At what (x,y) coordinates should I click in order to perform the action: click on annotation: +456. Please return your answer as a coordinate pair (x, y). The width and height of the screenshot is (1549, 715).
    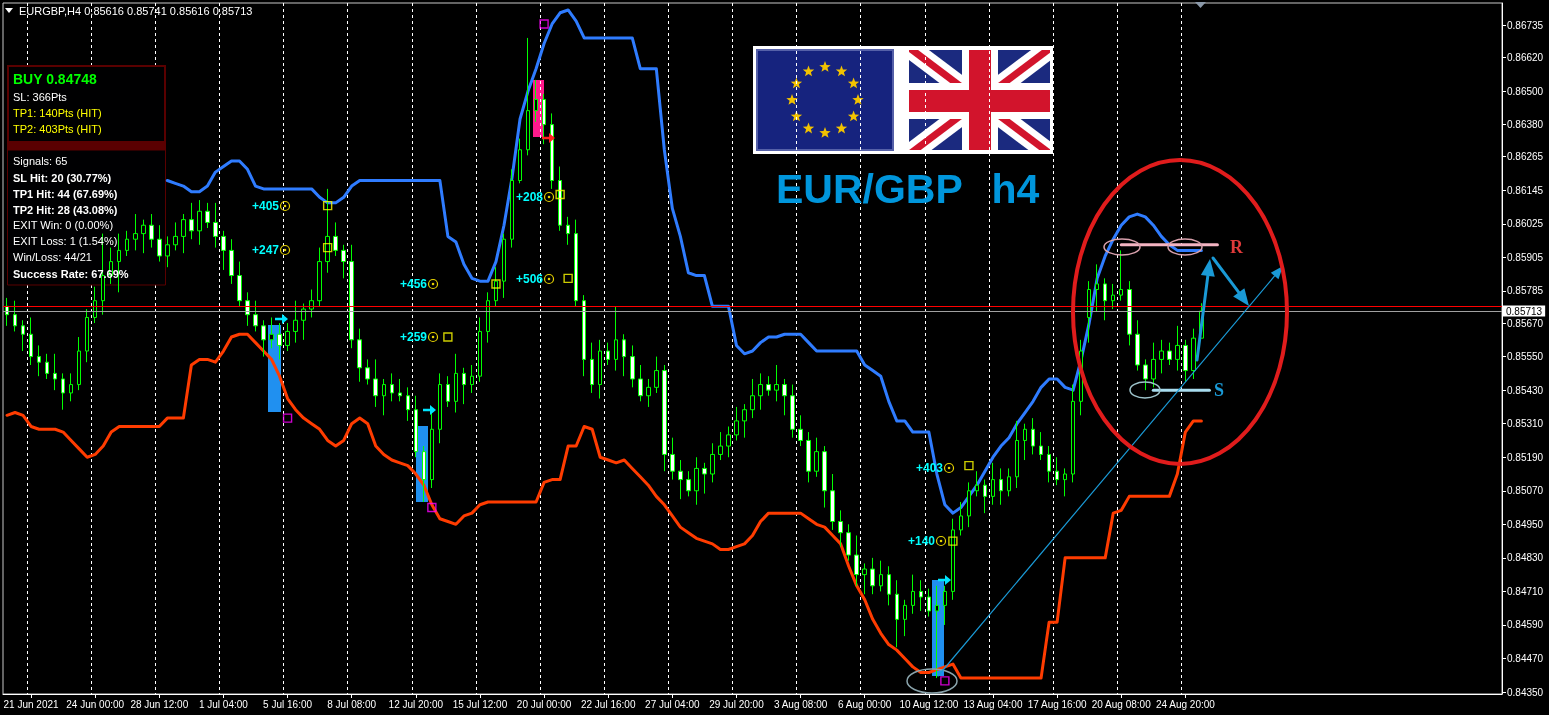
    Looking at the image, I should click on (414, 284).